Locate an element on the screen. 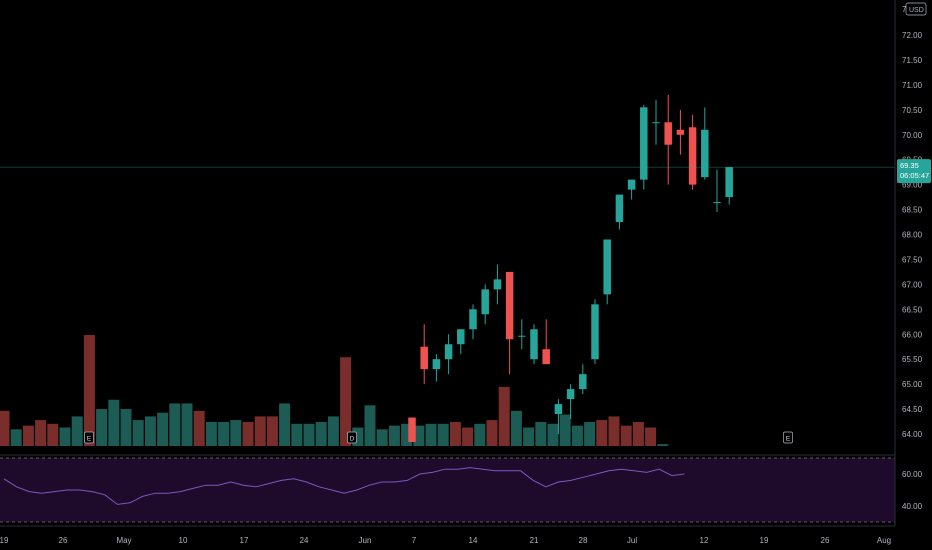 This screenshot has width=932, height=550. current-price-countdown: 06:05:47 is located at coordinates (914, 175).